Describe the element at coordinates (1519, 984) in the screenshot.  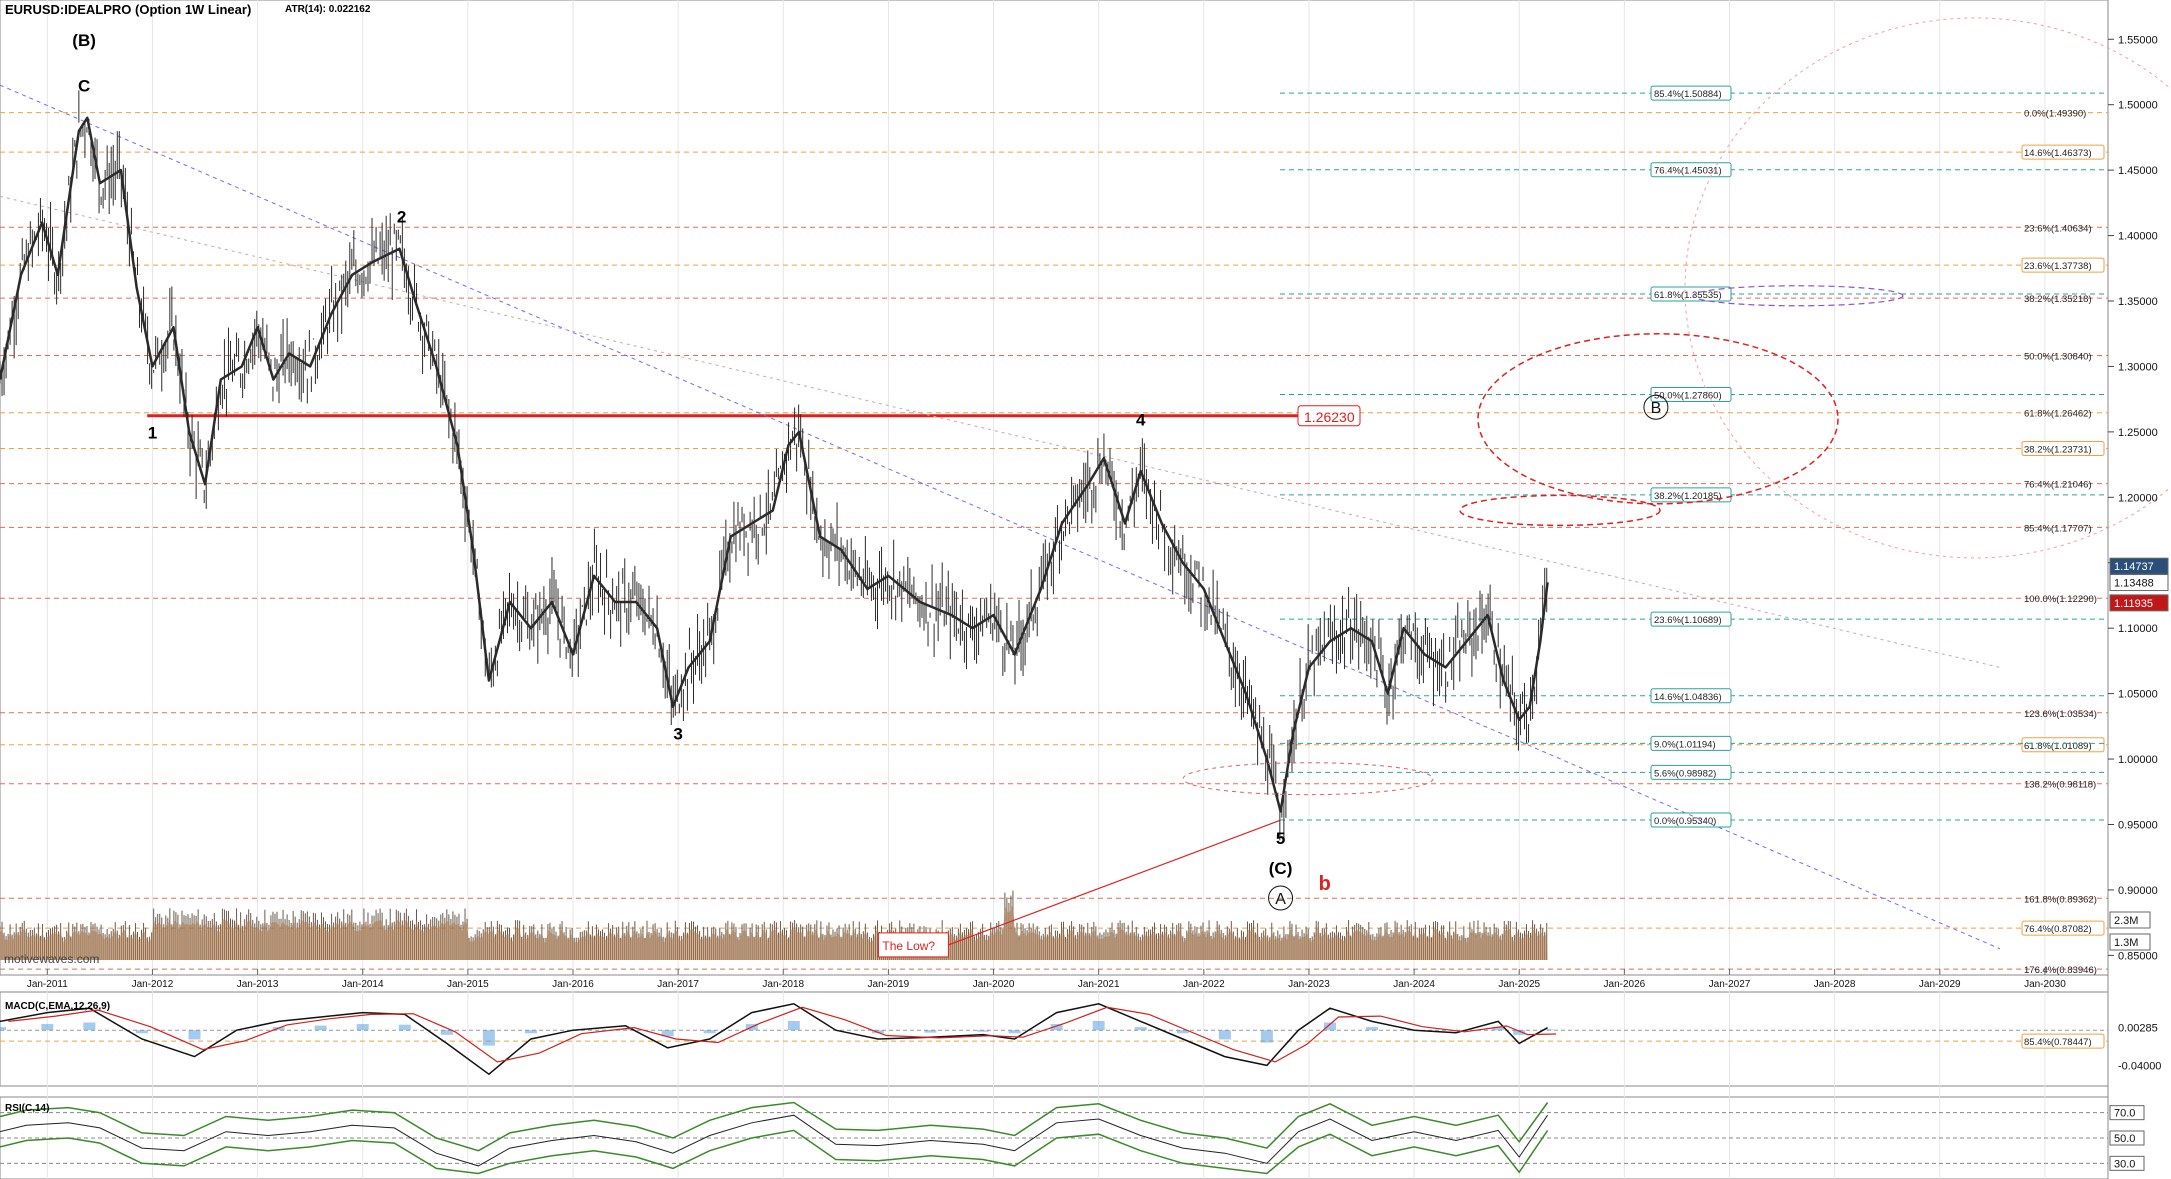
I see `time-tick-label: Jan-2025` at that location.